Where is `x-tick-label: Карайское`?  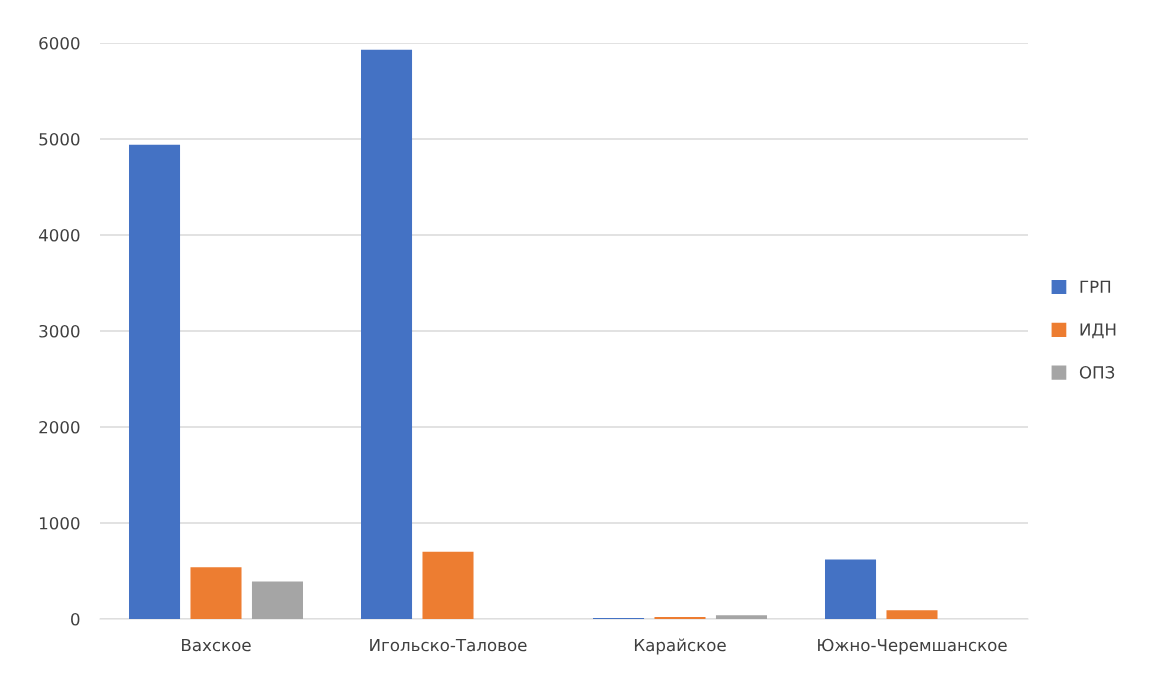 x-tick-label: Карайское is located at coordinates (680, 646).